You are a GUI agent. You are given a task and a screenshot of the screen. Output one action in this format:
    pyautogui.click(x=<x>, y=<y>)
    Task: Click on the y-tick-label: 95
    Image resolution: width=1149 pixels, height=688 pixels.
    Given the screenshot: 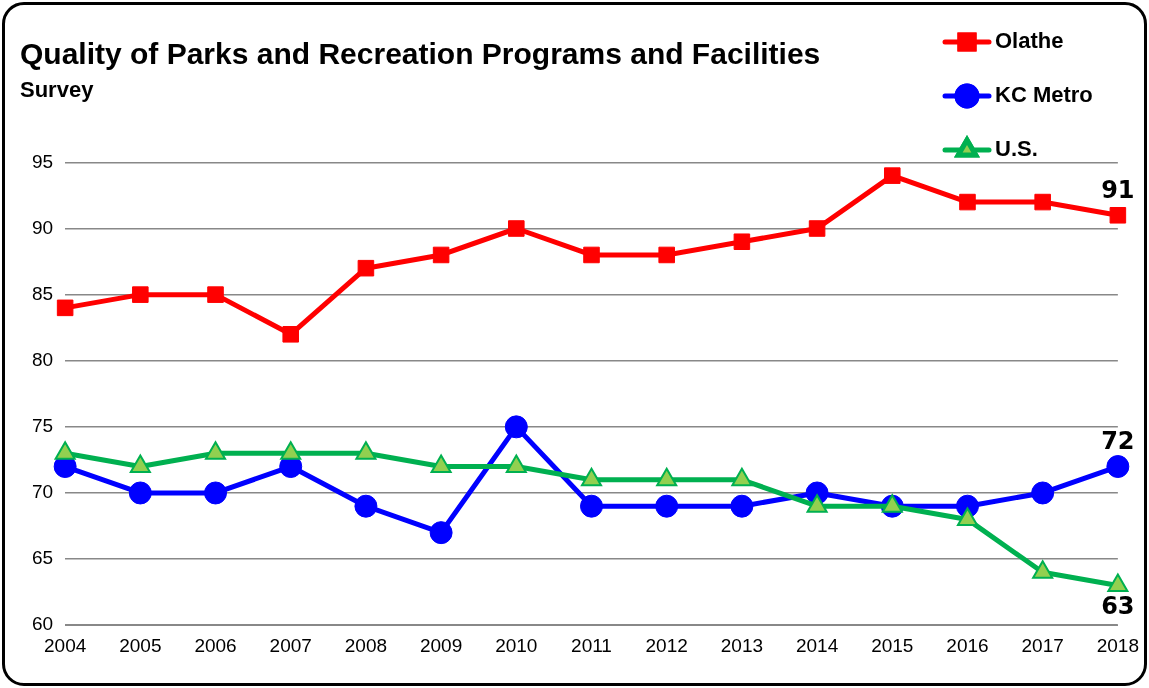 What is the action you would take?
    pyautogui.click(x=42, y=161)
    